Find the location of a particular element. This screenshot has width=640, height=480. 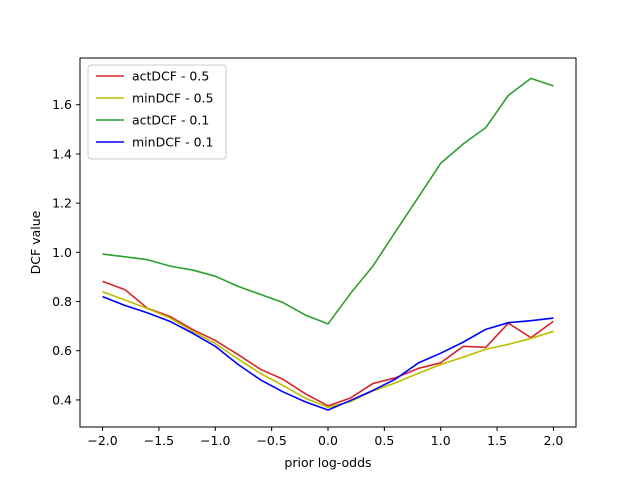

x-tick-label: 1.5 is located at coordinates (497, 440).